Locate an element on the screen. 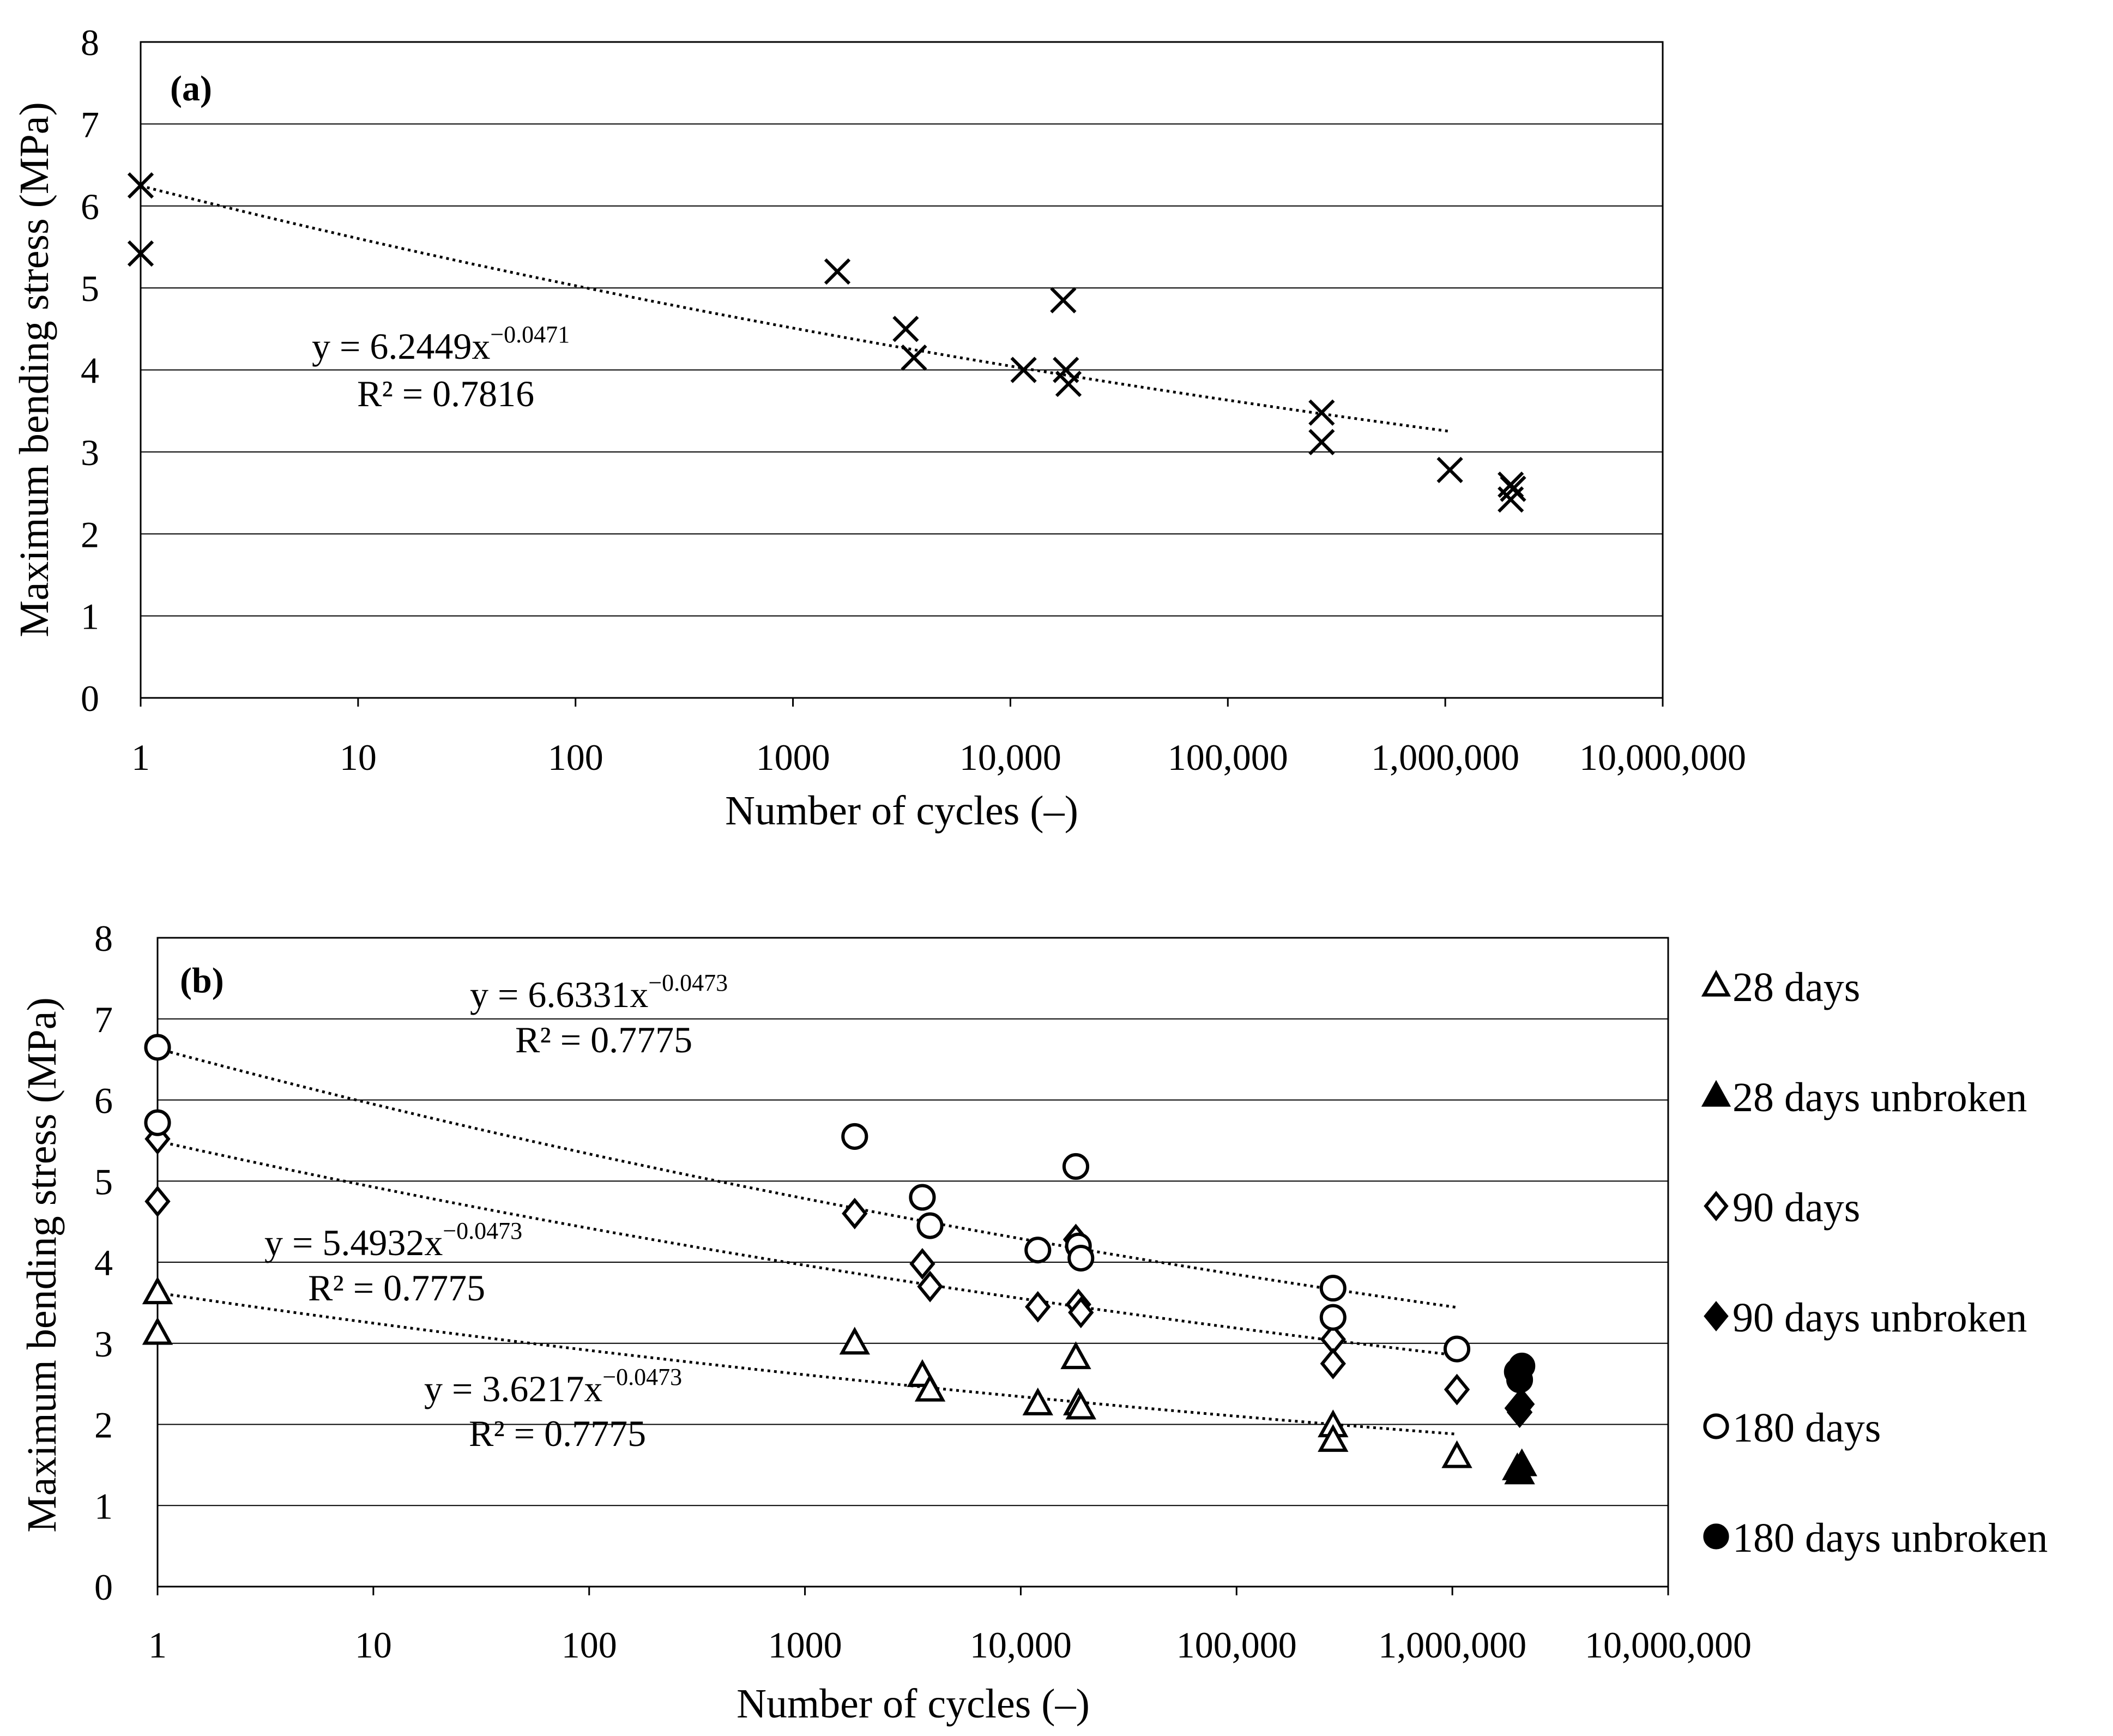  chart-a-y-tick-labels: 0 1 2 3 4 5 6 7 8 is located at coordinates (90, 370).